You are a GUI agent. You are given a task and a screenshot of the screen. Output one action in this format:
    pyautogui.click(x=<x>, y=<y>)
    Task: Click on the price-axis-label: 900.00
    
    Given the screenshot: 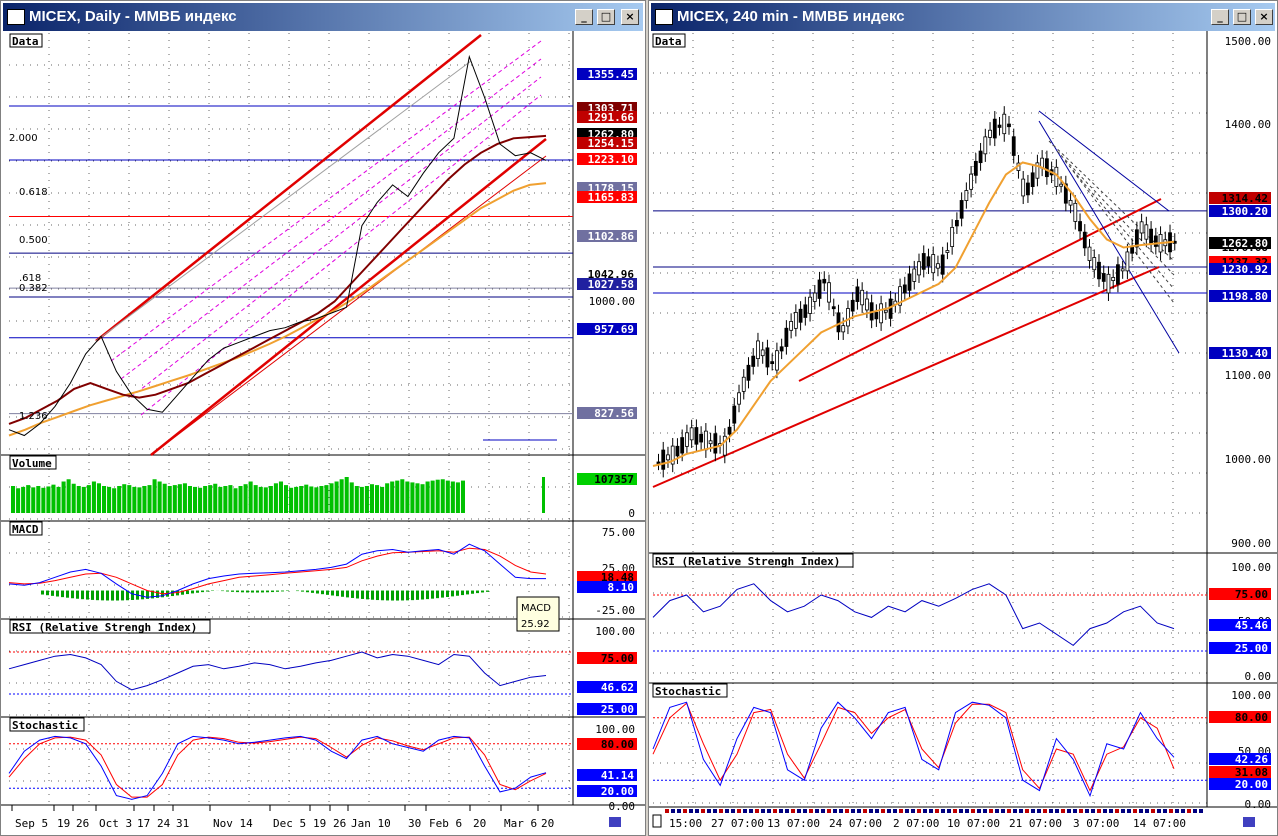 What is the action you would take?
    pyautogui.click(x=1251, y=543)
    